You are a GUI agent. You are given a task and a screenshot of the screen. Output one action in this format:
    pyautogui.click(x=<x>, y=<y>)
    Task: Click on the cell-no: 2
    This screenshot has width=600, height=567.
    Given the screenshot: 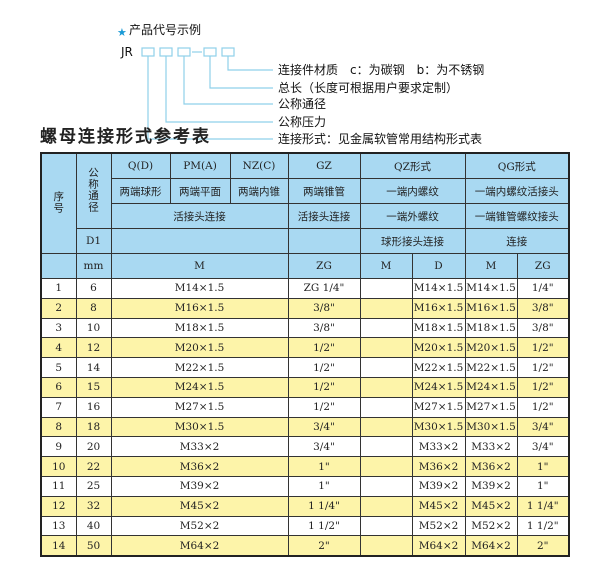 What is the action you would take?
    pyautogui.click(x=58, y=308)
    